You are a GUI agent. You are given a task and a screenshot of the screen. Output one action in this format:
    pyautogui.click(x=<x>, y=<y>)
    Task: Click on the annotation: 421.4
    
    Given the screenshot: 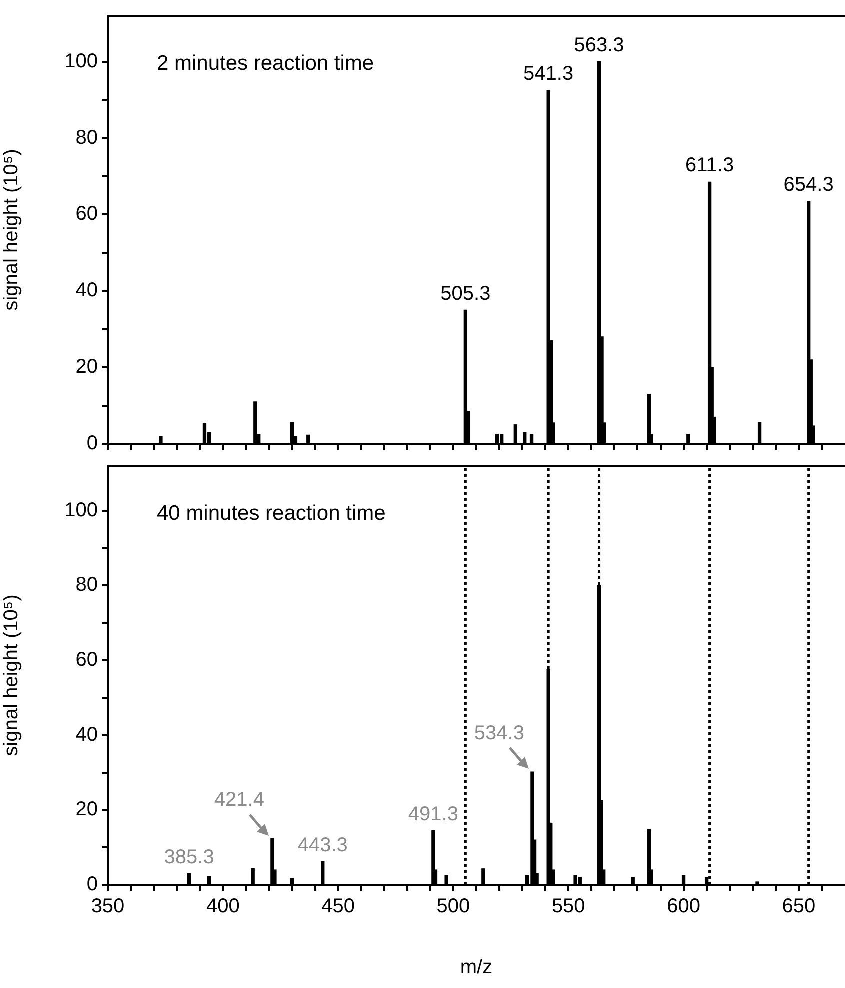 What is the action you would take?
    pyautogui.click(x=239, y=800)
    